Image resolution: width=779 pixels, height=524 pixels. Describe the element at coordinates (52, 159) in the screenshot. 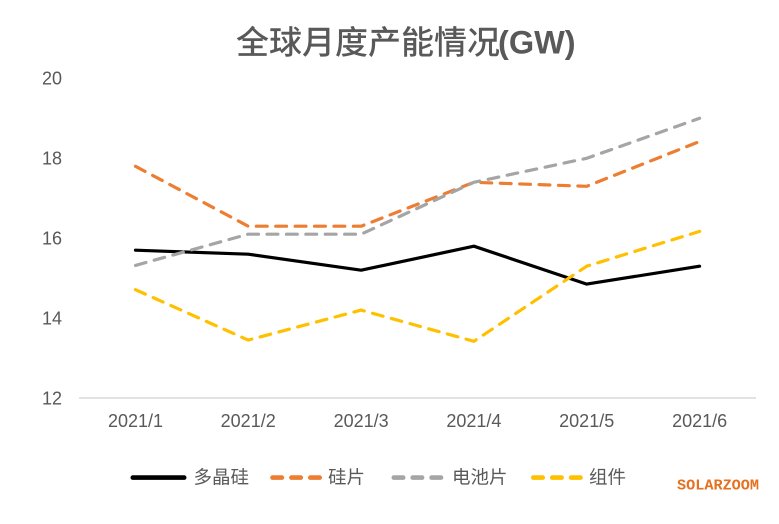

I see `svg-text: 18` at that location.